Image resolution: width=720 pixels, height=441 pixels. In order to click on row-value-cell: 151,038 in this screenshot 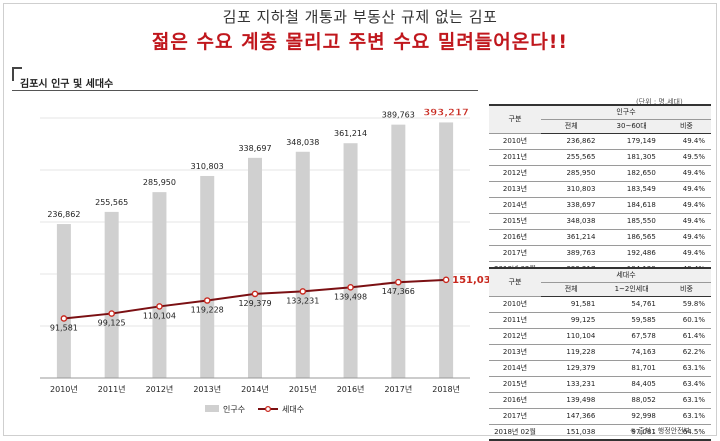, I will do `click(571, 432)`.